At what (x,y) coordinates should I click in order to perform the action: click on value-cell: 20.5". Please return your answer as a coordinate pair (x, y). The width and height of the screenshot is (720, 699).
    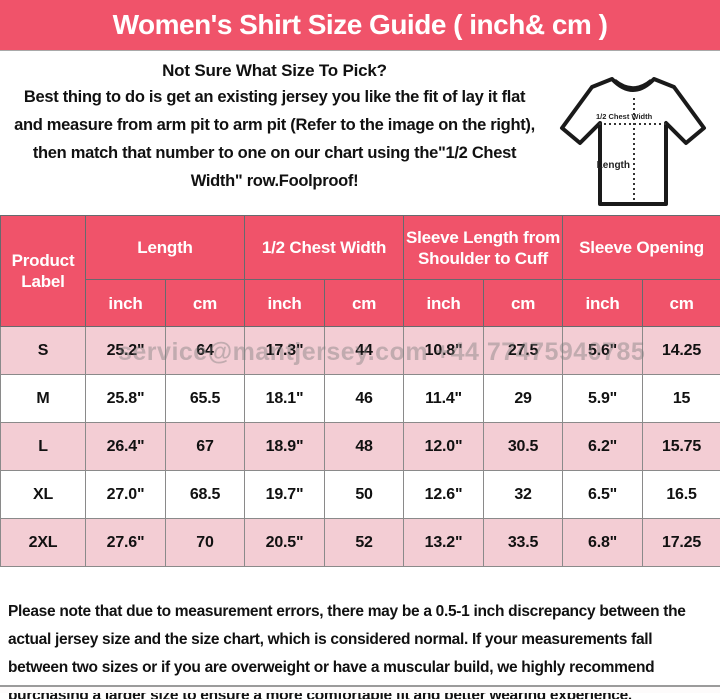
    Looking at the image, I should click on (285, 542).